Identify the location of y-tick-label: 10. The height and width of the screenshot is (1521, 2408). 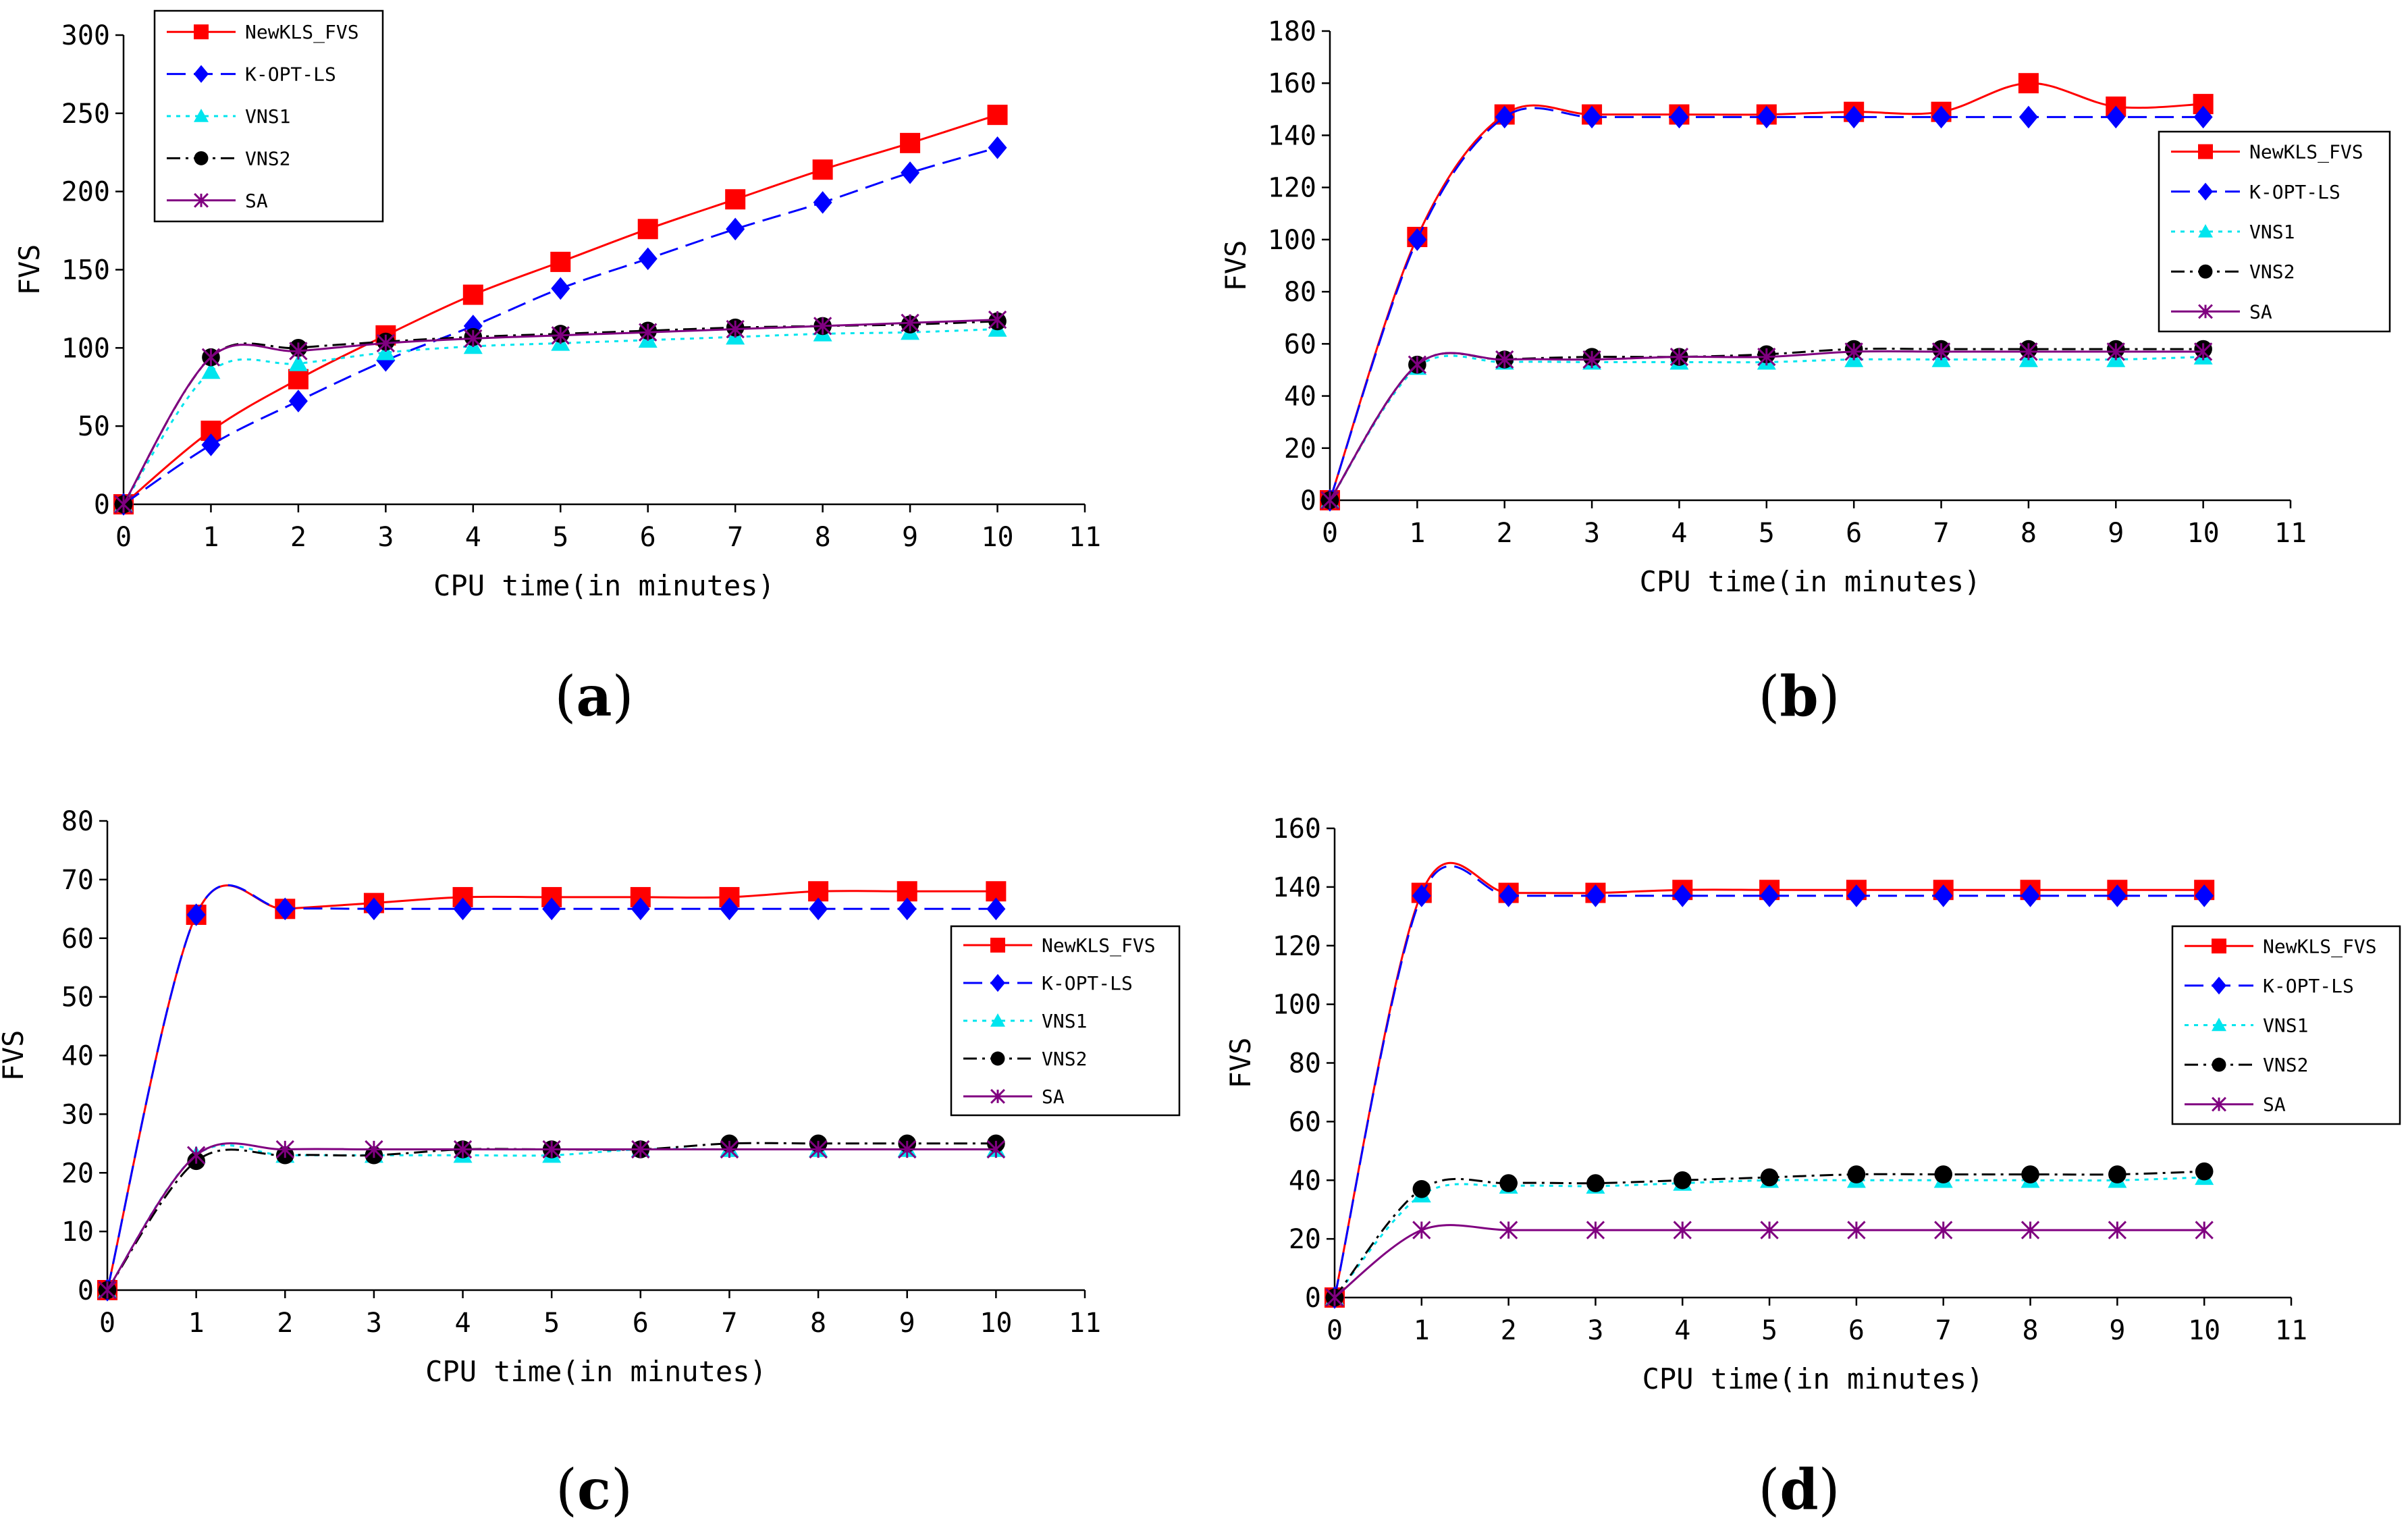
(77, 1232).